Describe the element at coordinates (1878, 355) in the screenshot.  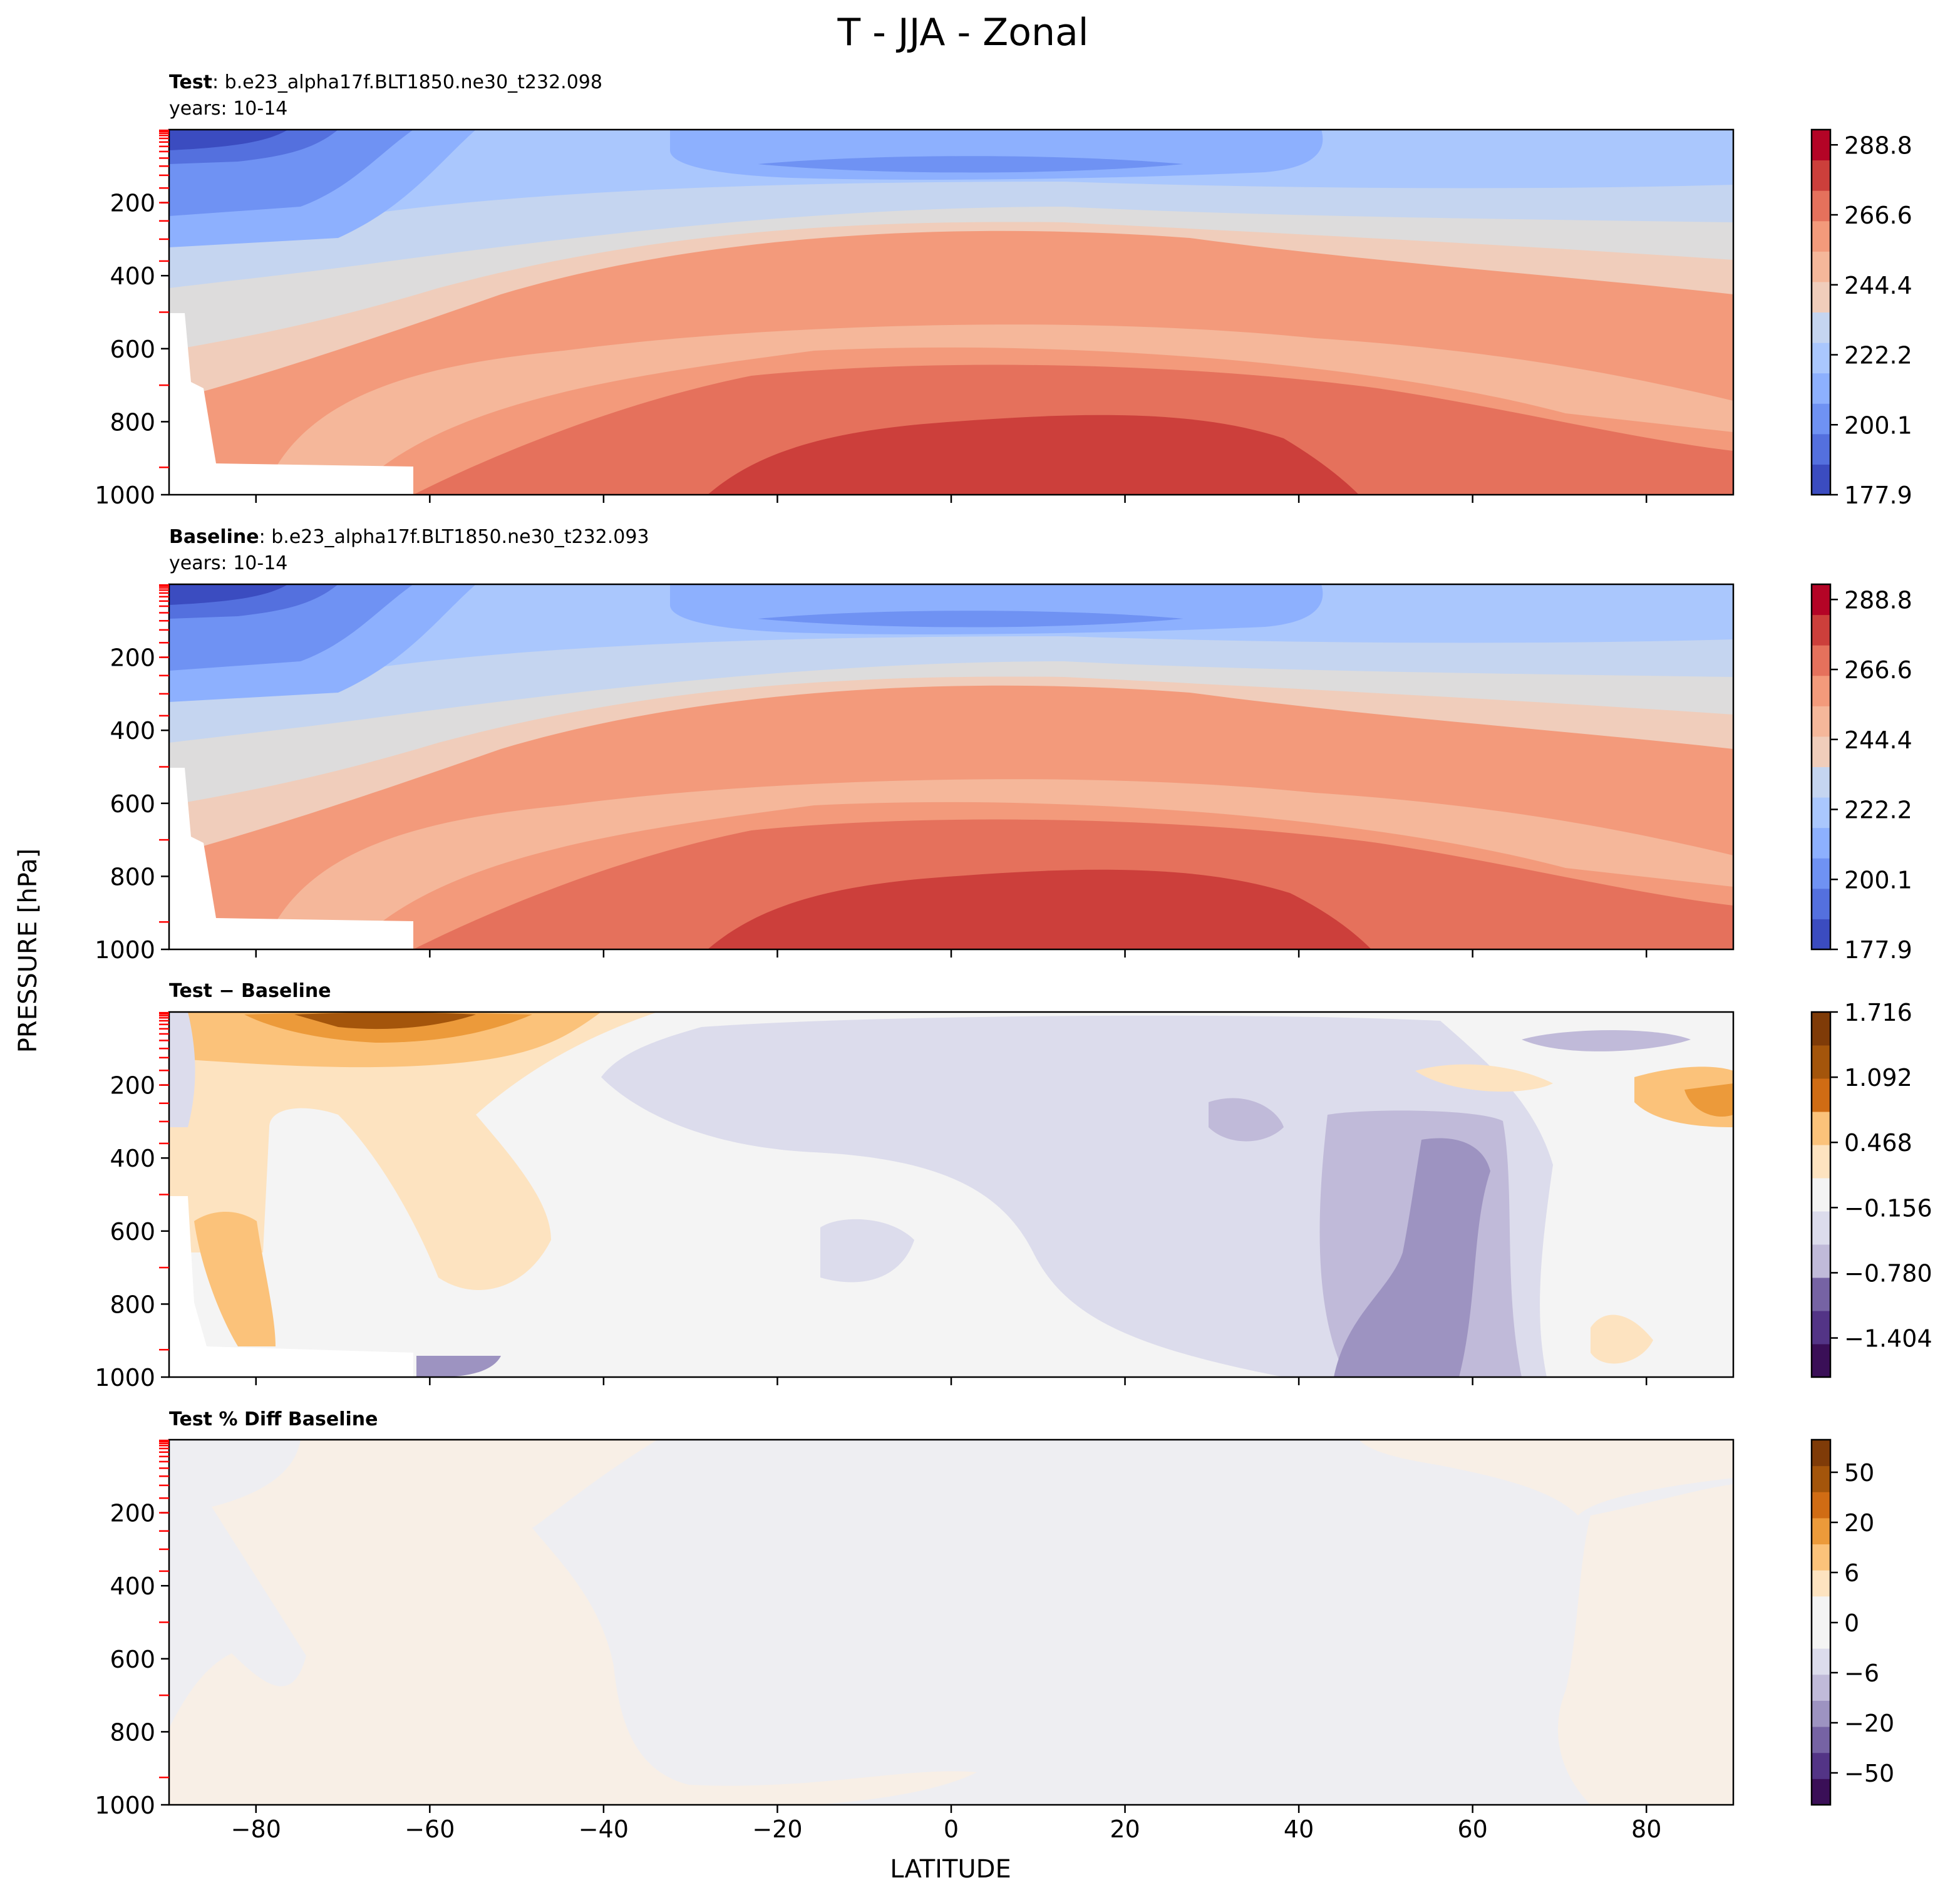
I see `test-colorbar-label: 222.2` at that location.